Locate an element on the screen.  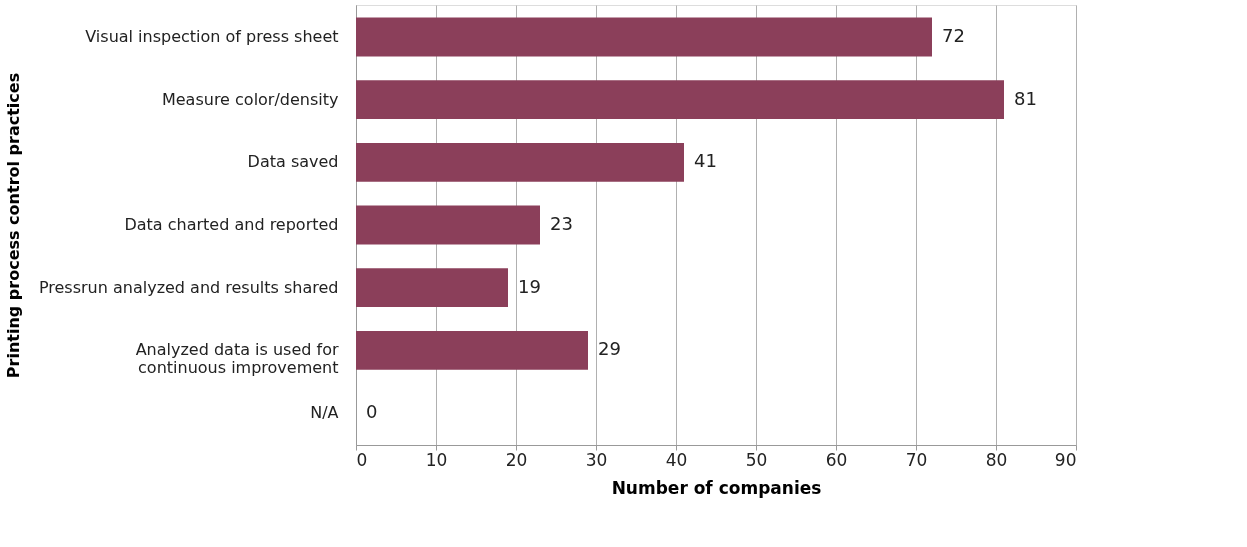
x-axis-title: Number of companies is located at coordinates (716, 487).